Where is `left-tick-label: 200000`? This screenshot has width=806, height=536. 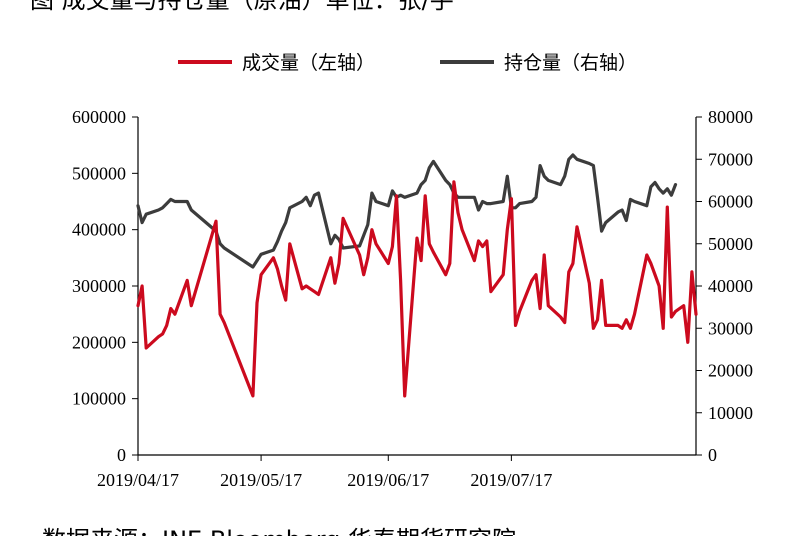
left-tick-label: 200000 is located at coordinates (99, 342).